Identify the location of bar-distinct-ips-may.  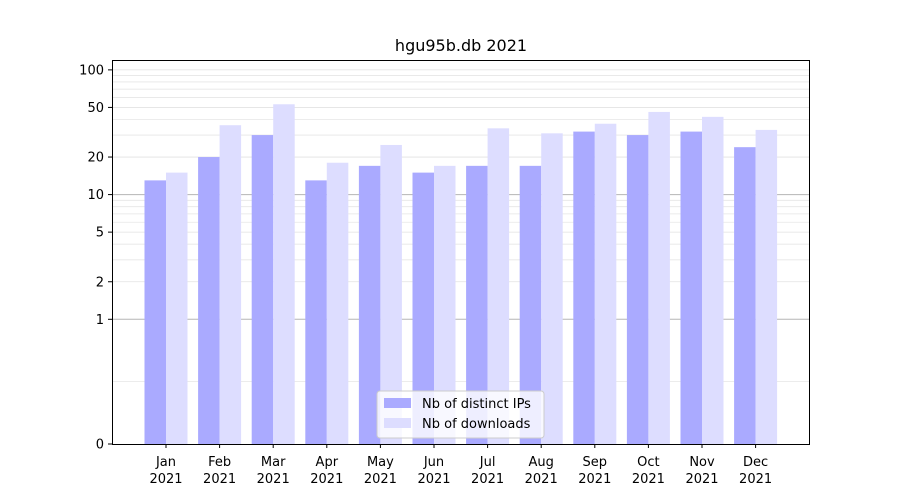
(369, 304).